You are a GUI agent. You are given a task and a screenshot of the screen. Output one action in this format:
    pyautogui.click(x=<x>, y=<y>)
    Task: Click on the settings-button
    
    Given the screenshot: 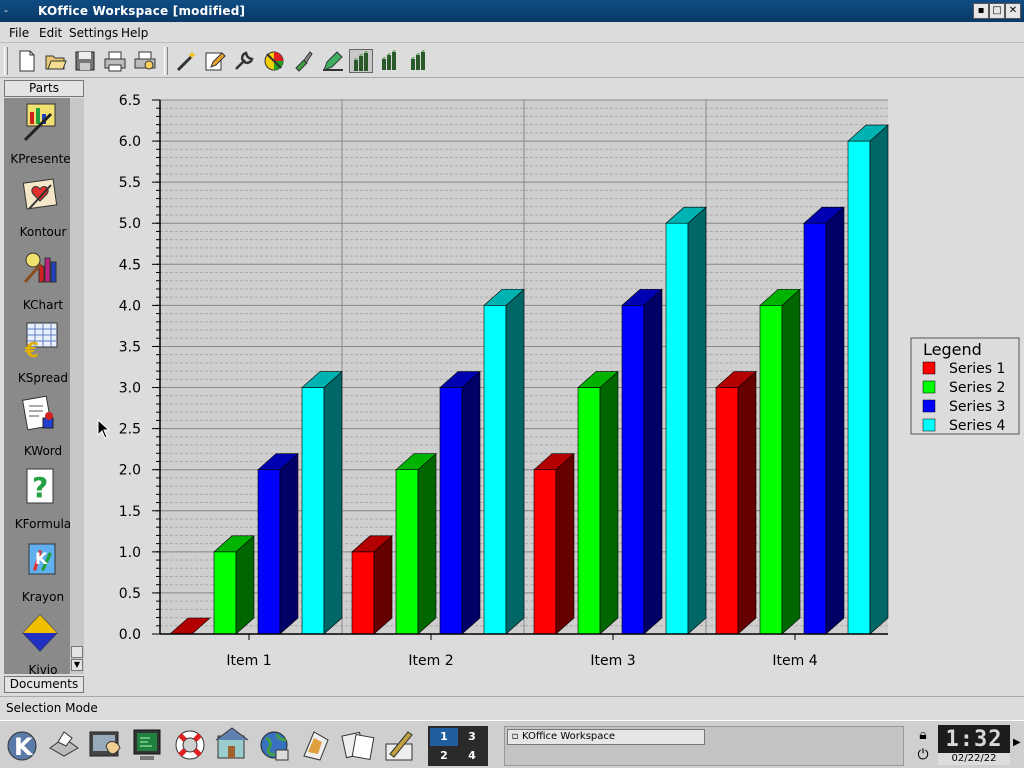 What is the action you would take?
    pyautogui.click(x=244, y=61)
    